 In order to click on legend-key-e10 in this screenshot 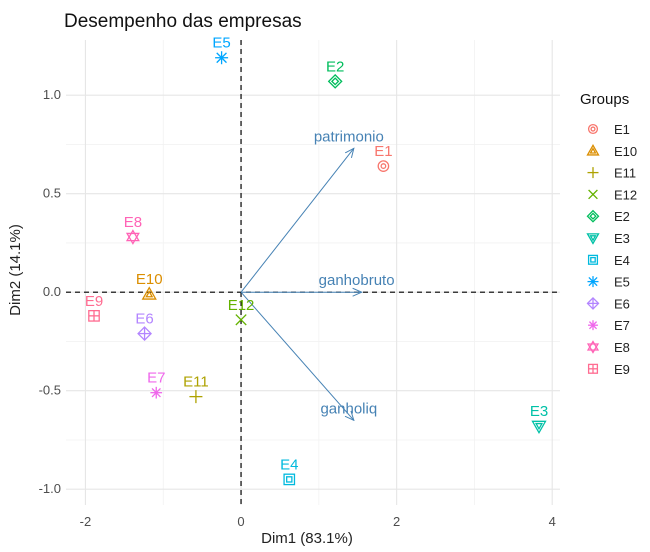, I will do `click(593, 149)`.